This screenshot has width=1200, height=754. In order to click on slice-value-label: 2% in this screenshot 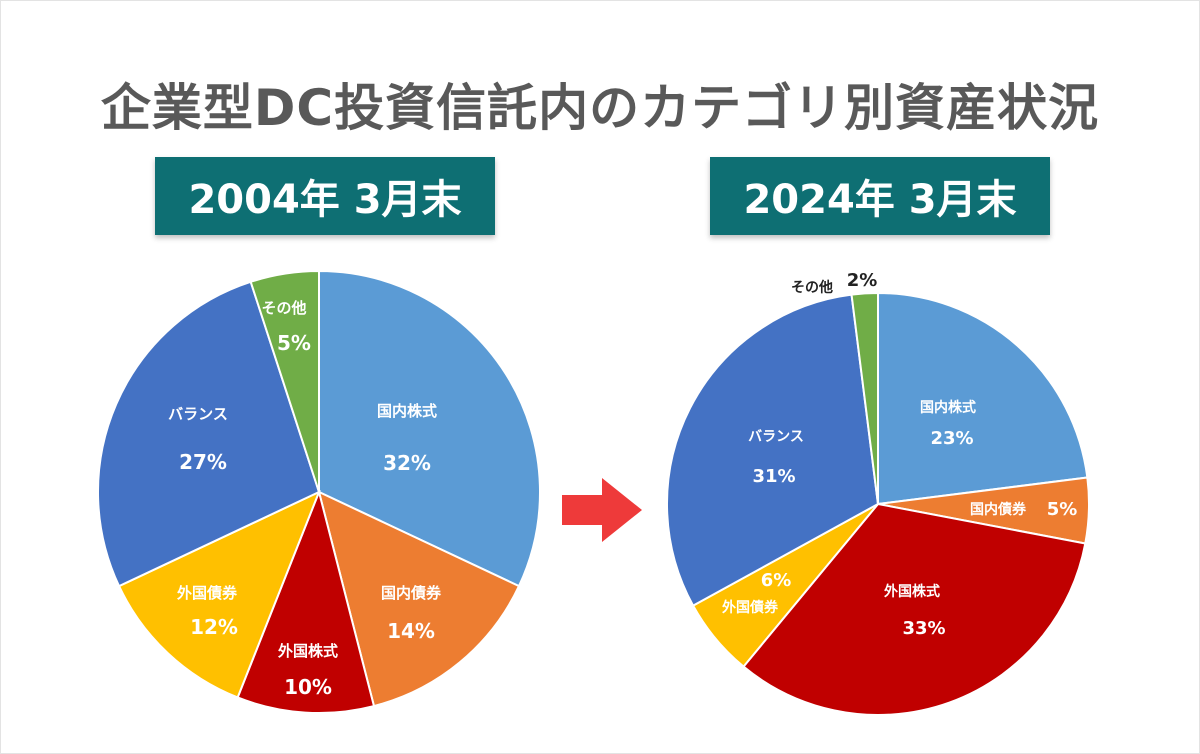, I will do `click(862, 280)`.